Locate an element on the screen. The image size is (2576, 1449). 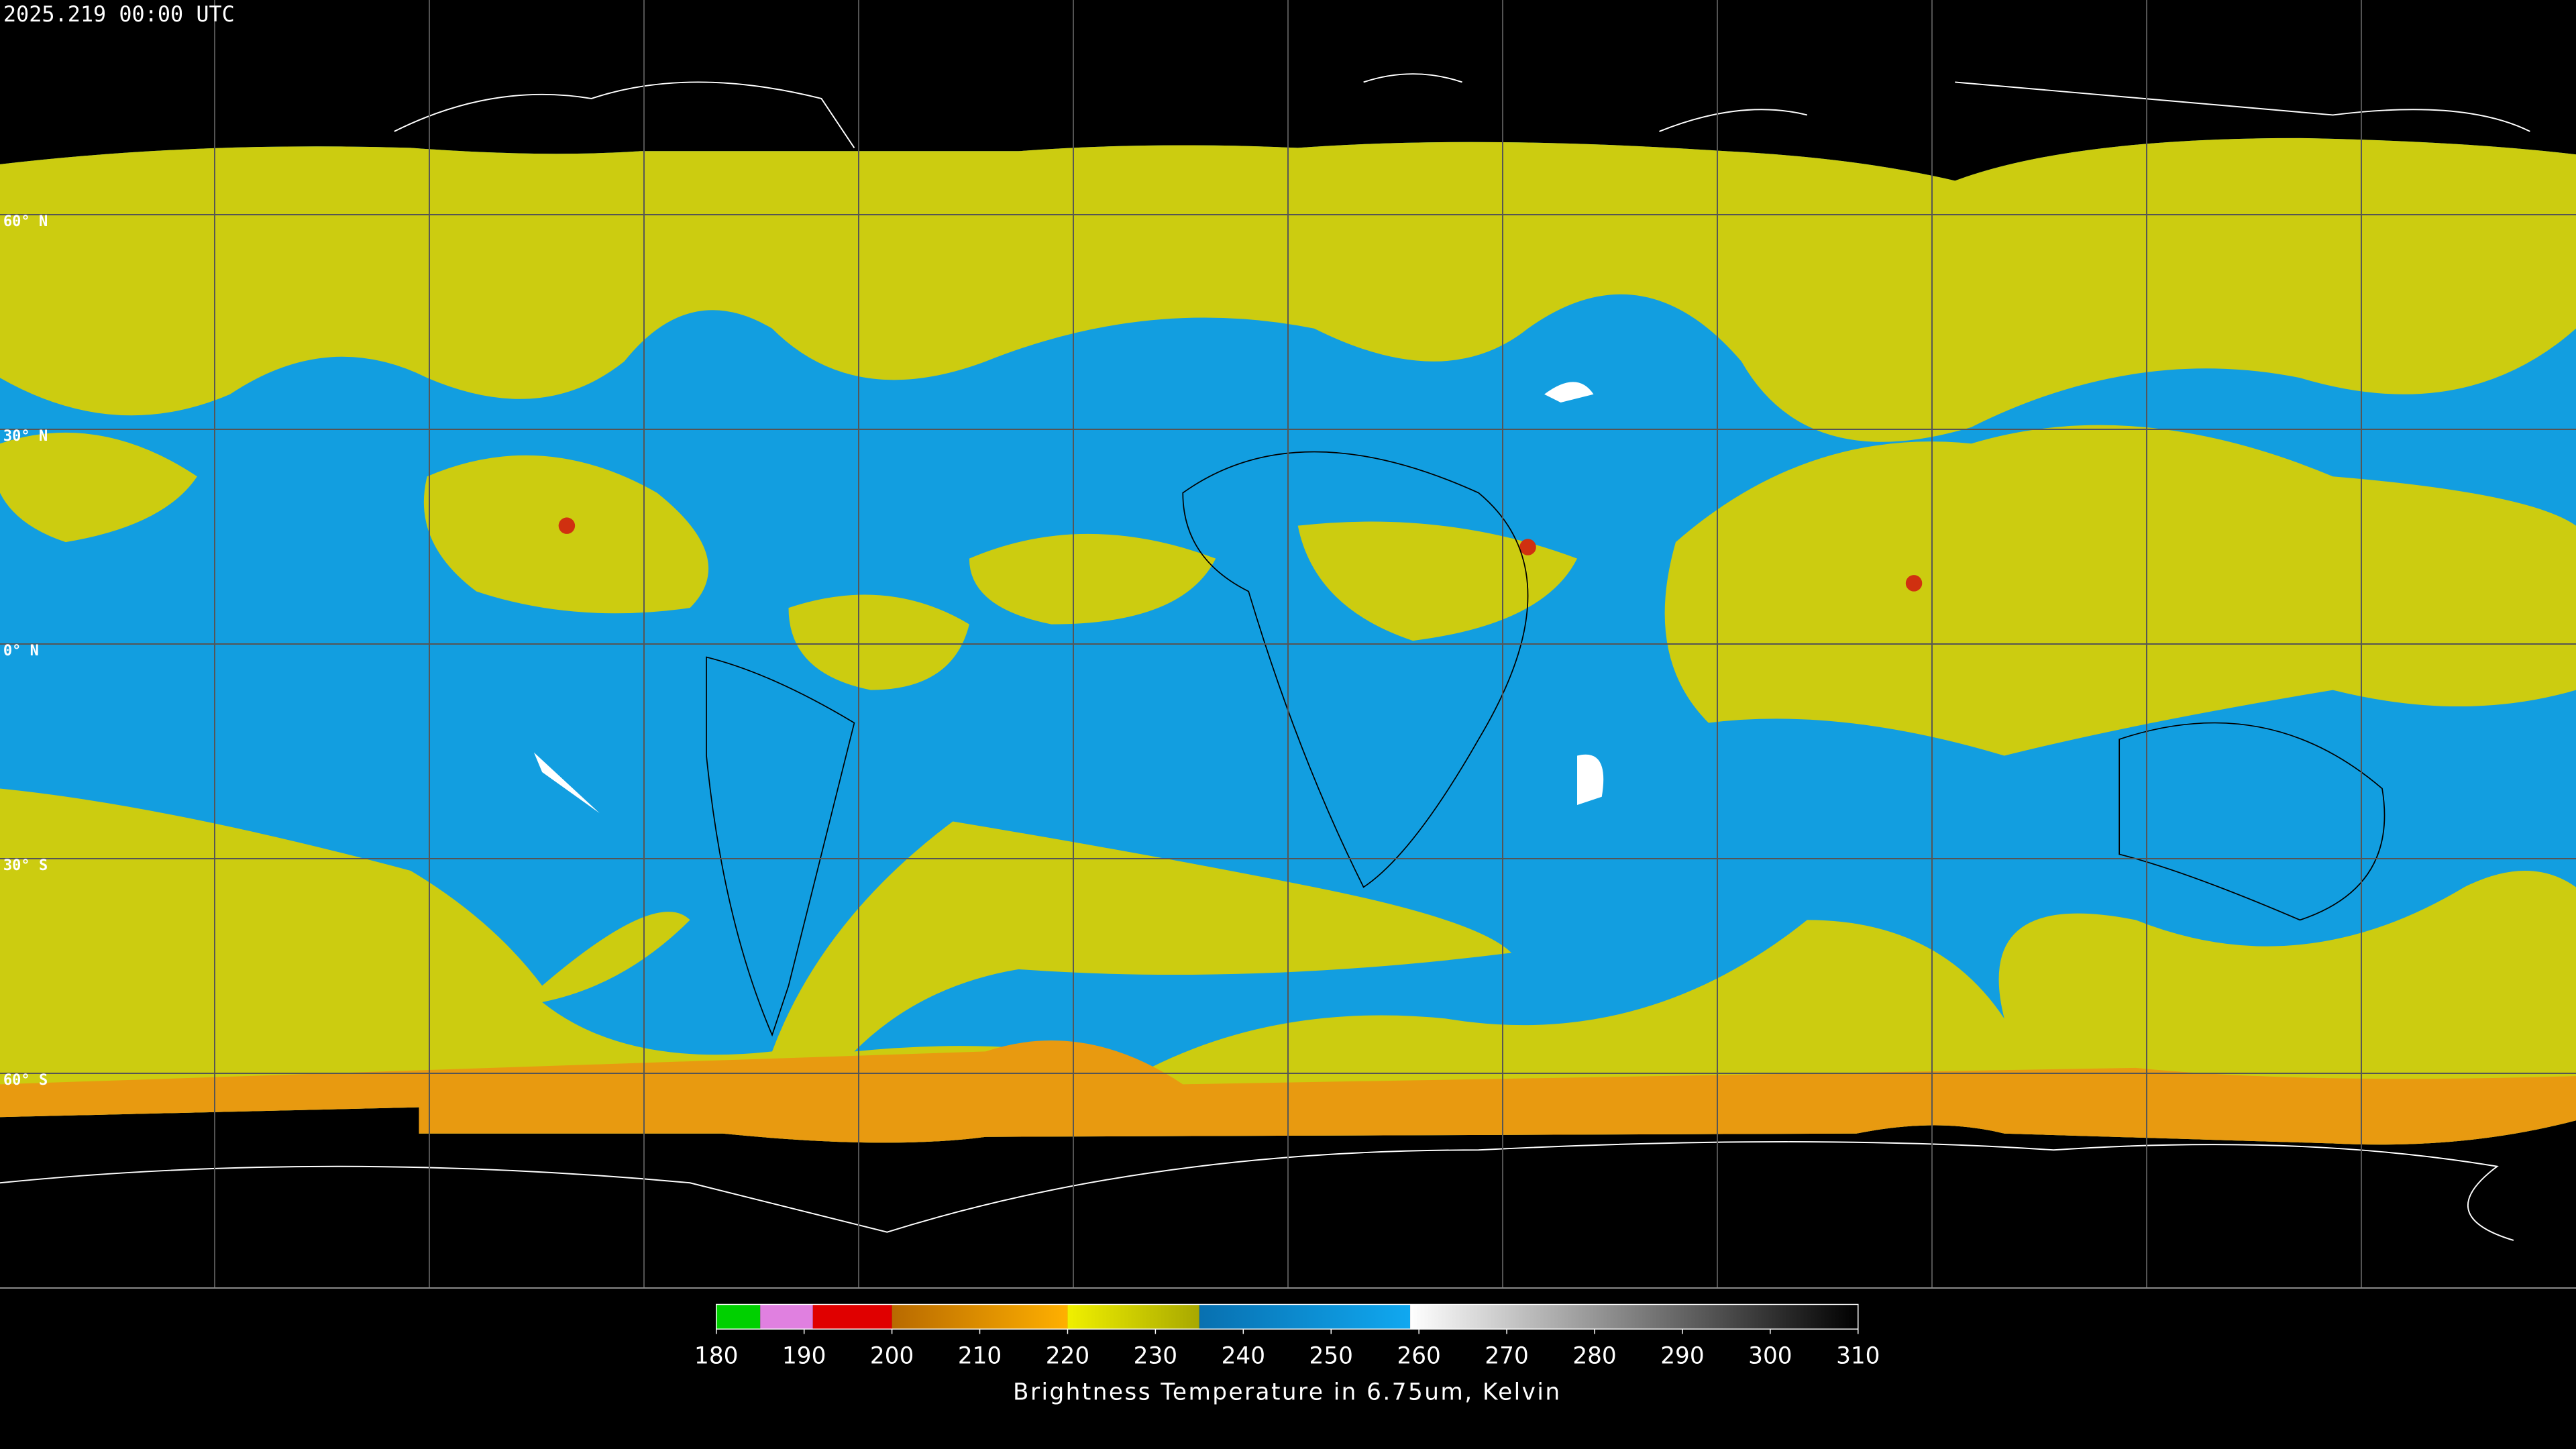
south-america is located at coordinates (780, 846).